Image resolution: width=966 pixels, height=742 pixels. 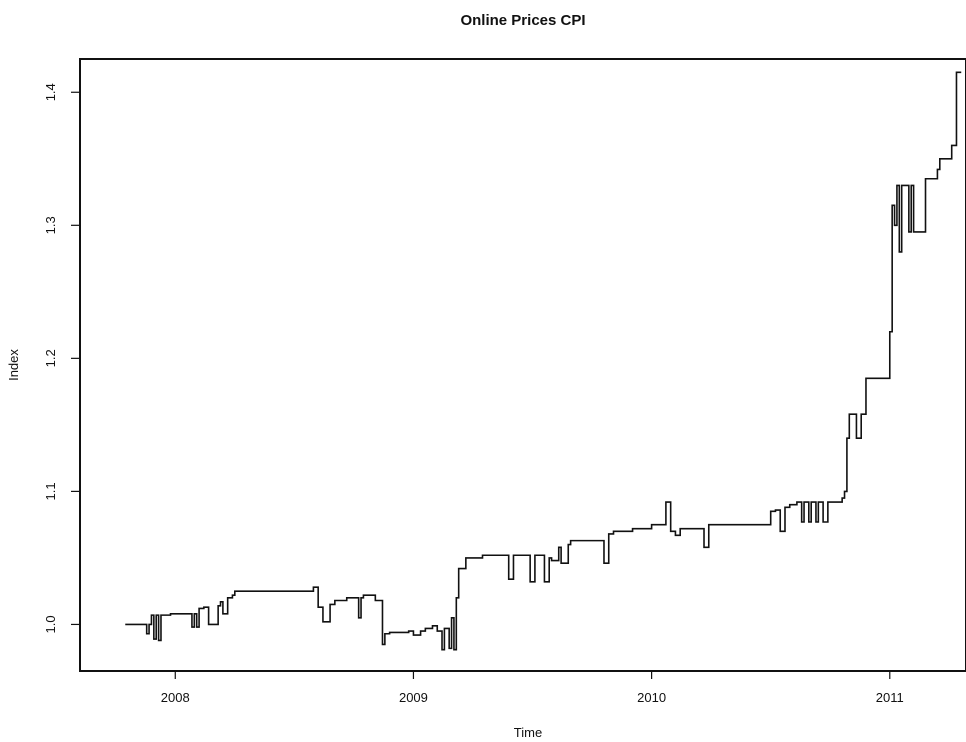 I want to click on x-tick-label: 2009, so click(x=413, y=697).